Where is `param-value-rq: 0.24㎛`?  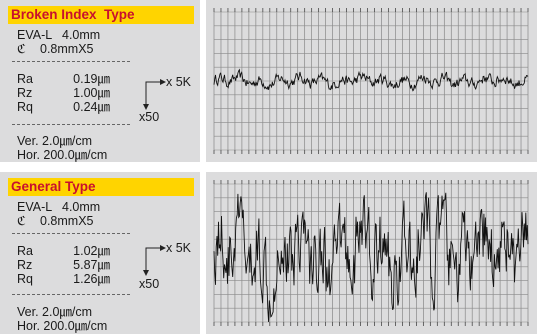
param-value-rq: 0.24㎛ is located at coordinates (91, 107).